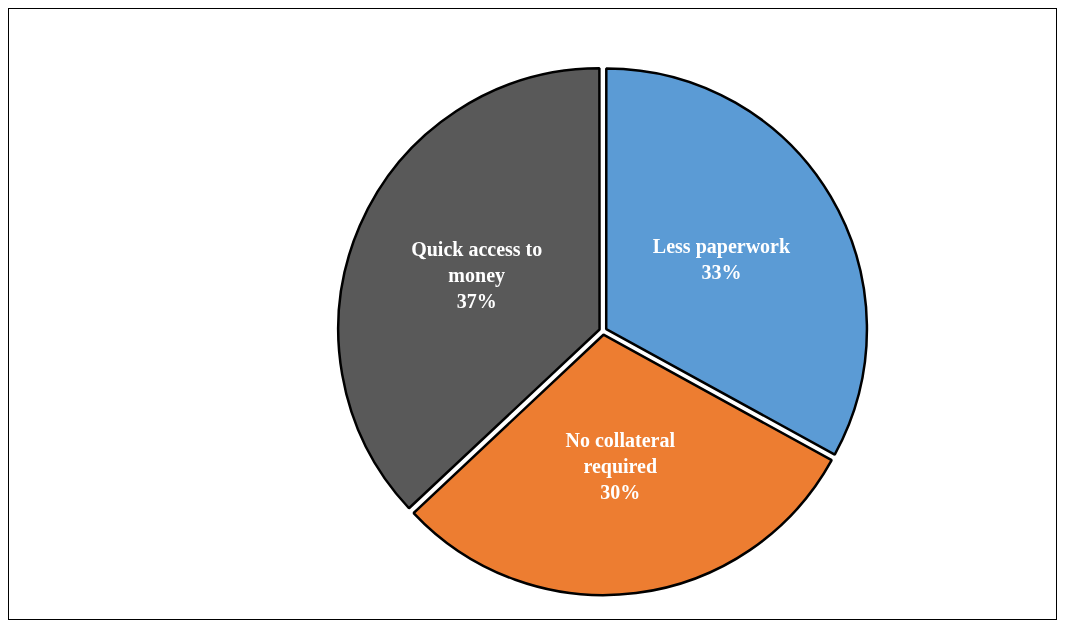 The width and height of the screenshot is (1065, 620). What do you see at coordinates (721, 272) in the screenshot?
I see `data-label: 33%` at bounding box center [721, 272].